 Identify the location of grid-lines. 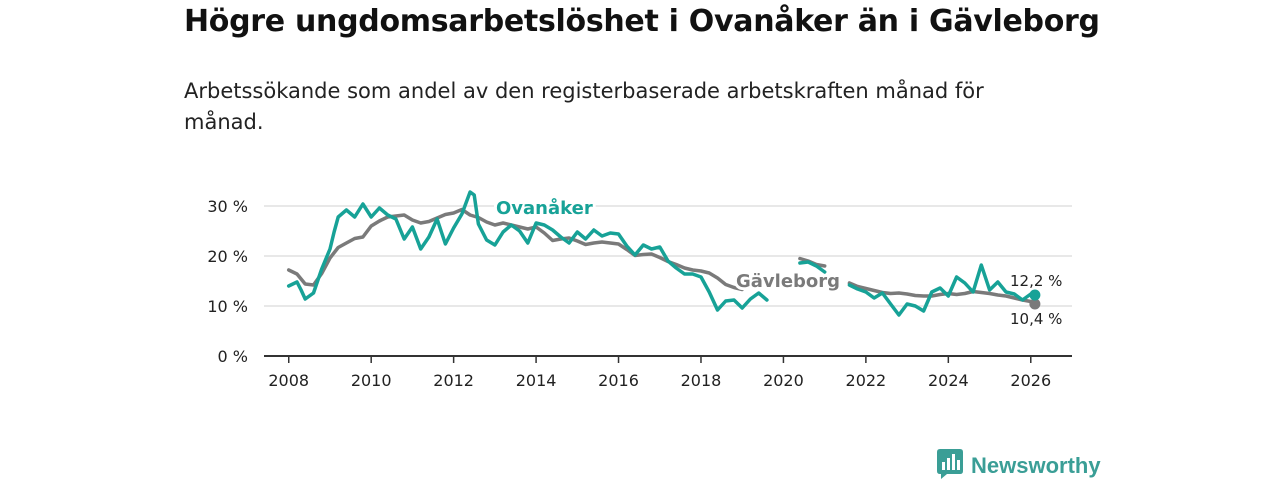
(668, 256).